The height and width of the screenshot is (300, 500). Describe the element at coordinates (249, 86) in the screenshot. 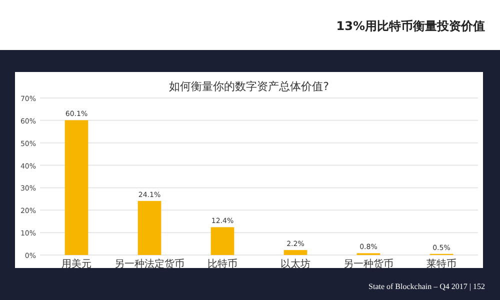

I see `chart-title: 如何衡量你的数字资产总体价值?` at that location.